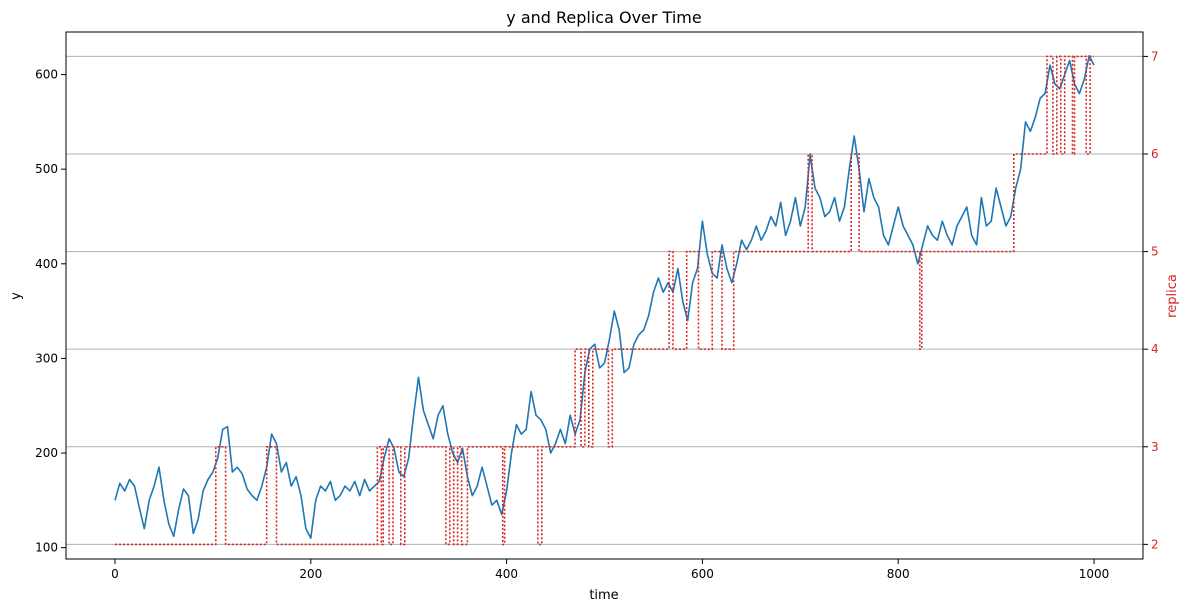  I want to click on y-tick-label: 400, so click(46, 264).